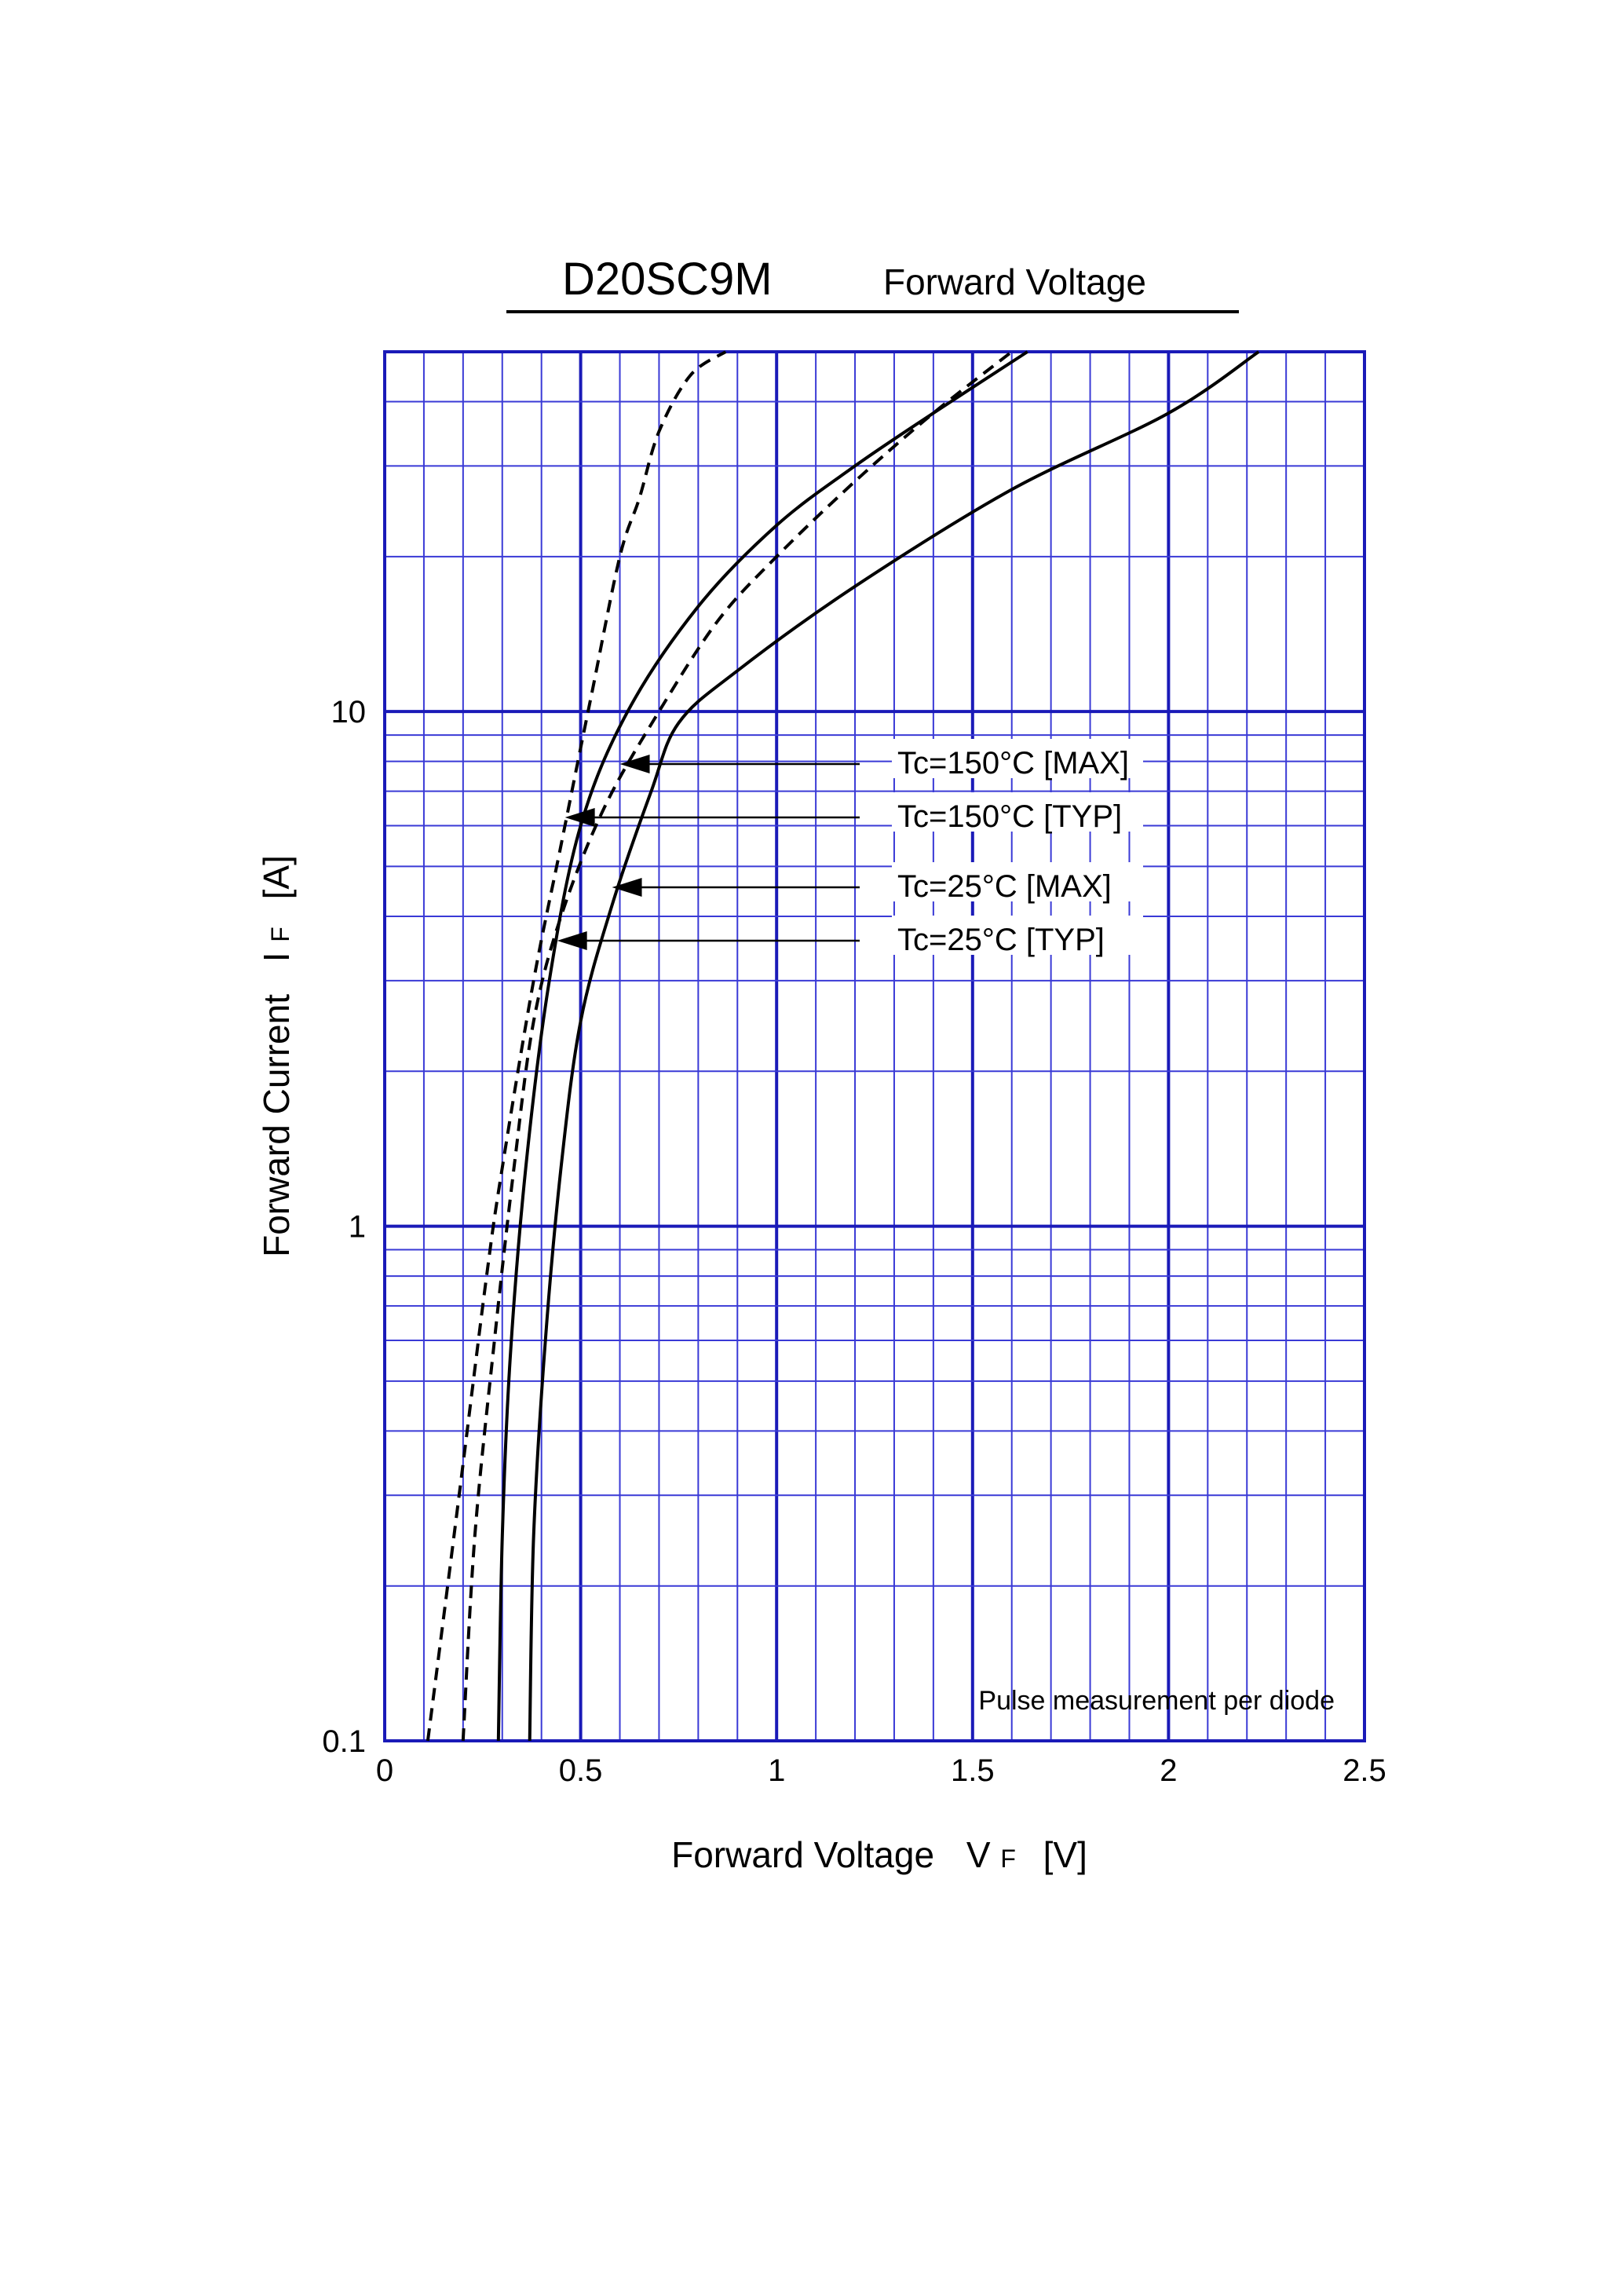 The image size is (1622, 2296). Describe the element at coordinates (1001, 940) in the screenshot. I see `legend-label: Tc=25°C [TYP]` at that location.